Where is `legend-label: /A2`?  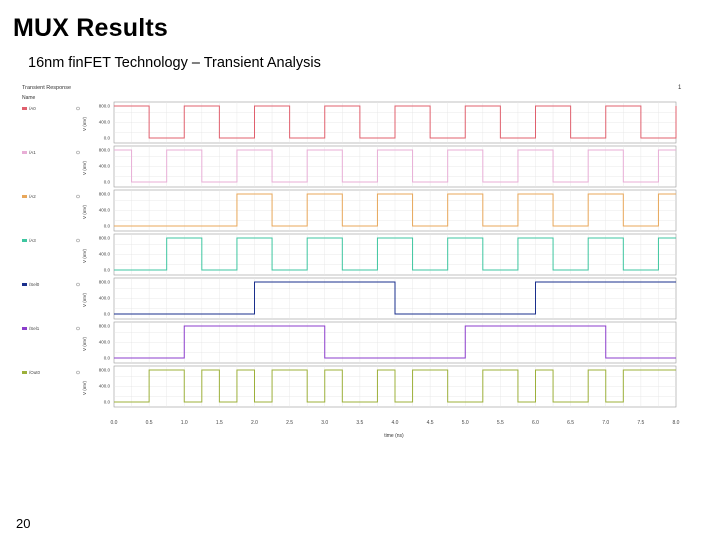 legend-label: /A2 is located at coordinates (32, 196).